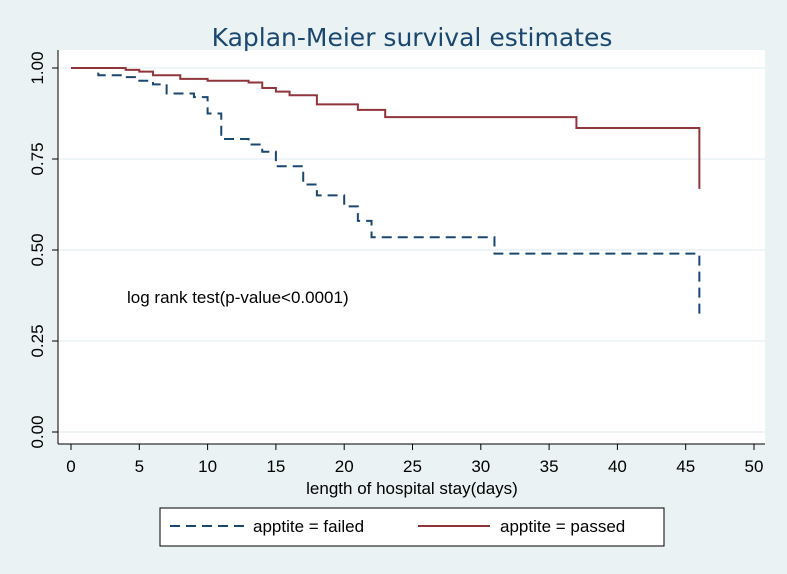 The width and height of the screenshot is (787, 574). What do you see at coordinates (139, 466) in the screenshot?
I see `x-tick-label: 5` at bounding box center [139, 466].